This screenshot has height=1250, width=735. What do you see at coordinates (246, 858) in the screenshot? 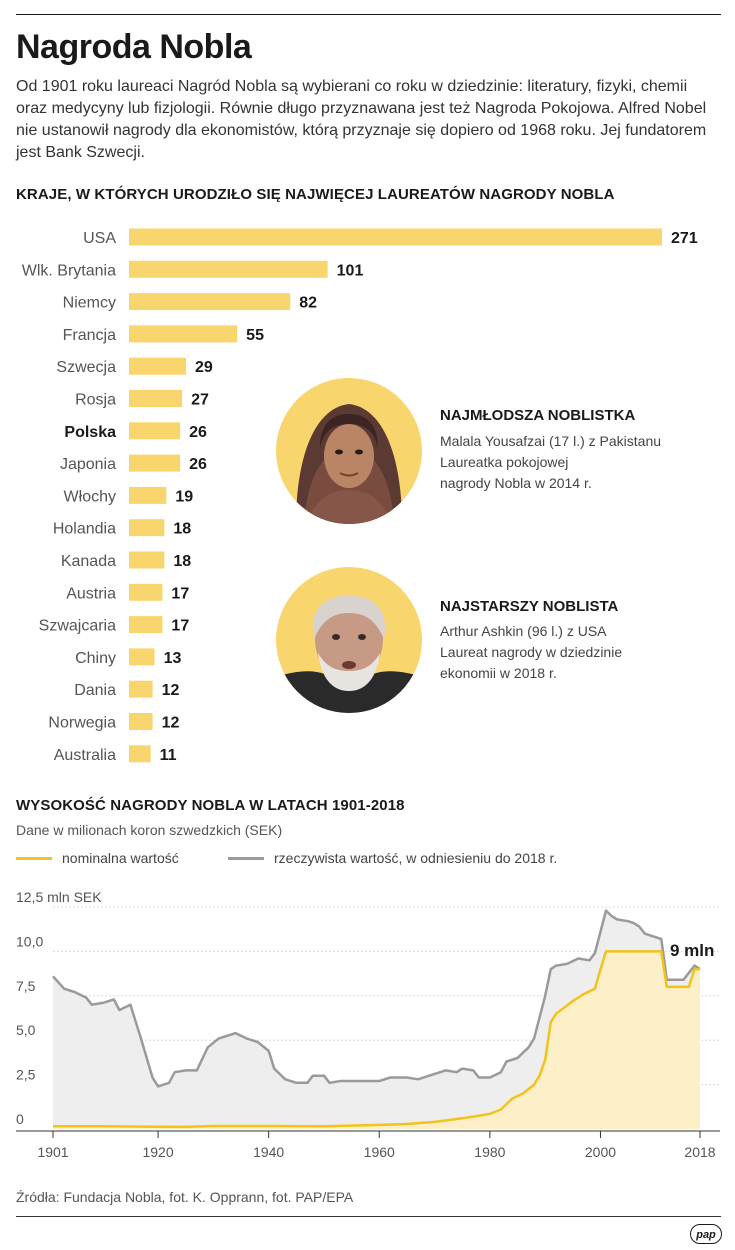
I see `legend-real-swatch` at bounding box center [246, 858].